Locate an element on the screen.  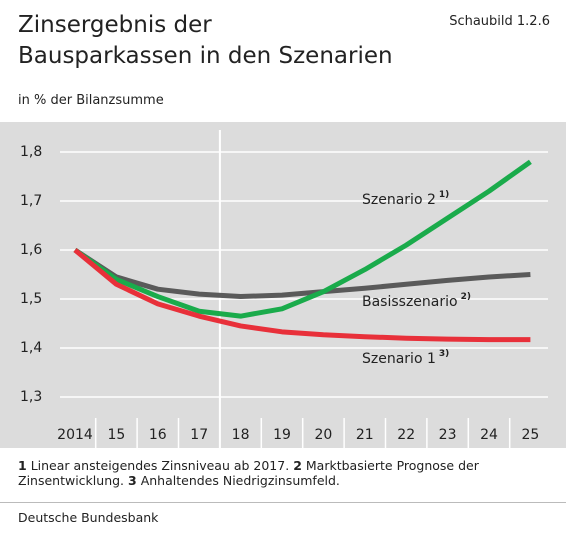
title-line: Bausparkassen in den Szenarien is located at coordinates (205, 56).